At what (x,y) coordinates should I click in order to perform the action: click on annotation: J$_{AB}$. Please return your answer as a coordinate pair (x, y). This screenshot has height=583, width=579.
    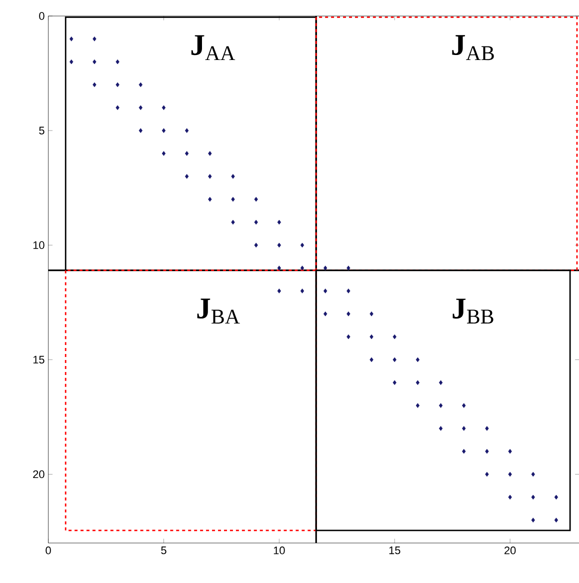
    Looking at the image, I should click on (473, 47).